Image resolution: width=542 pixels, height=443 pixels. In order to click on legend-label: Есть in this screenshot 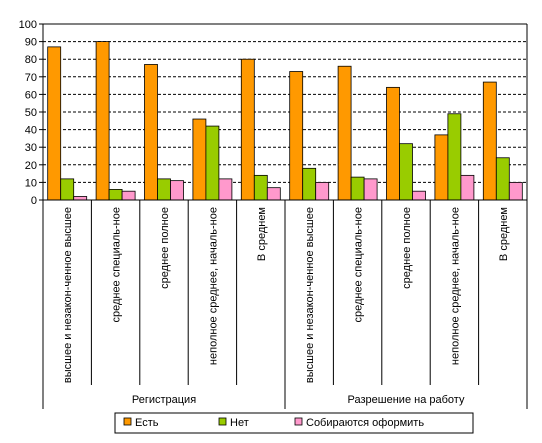, I will do `click(147, 423)`.